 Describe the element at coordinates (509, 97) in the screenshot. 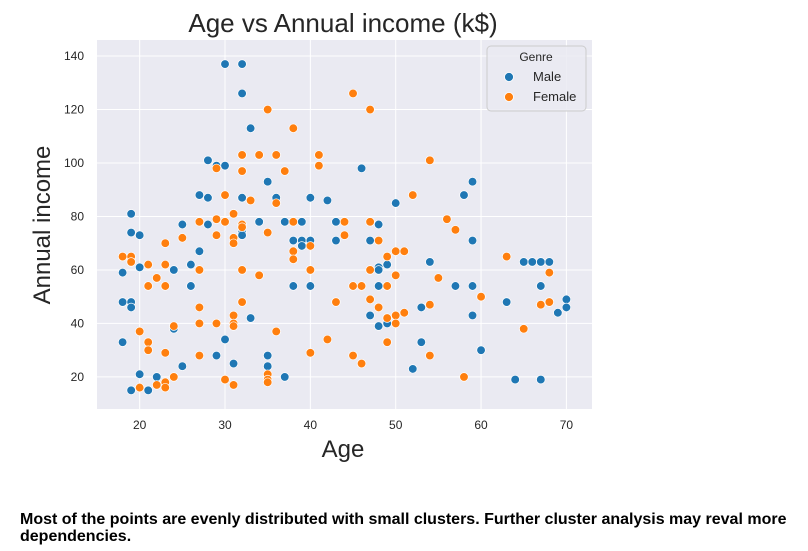

I see `legend-marker-female` at that location.